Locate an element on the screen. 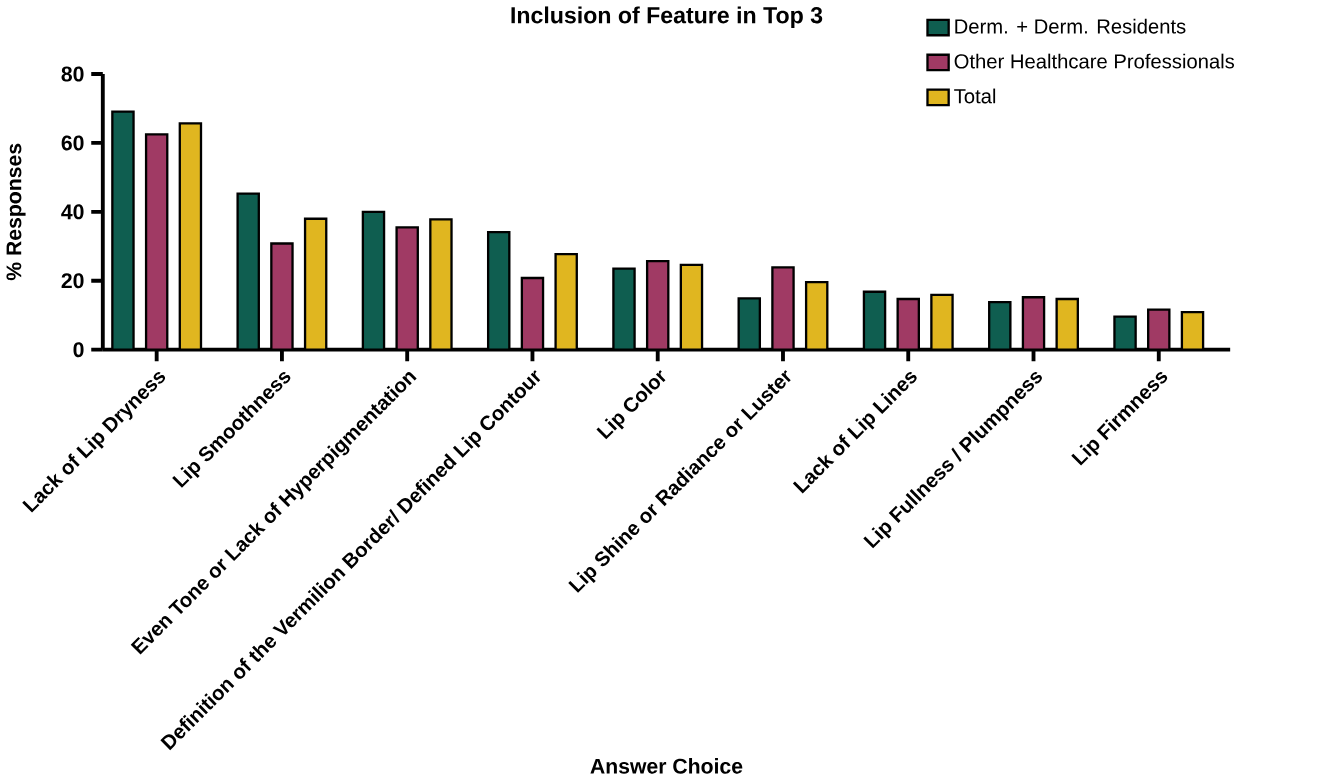 The height and width of the screenshot is (780, 1338). legend-label: Other Healthcare Professionals is located at coordinates (1094, 61).